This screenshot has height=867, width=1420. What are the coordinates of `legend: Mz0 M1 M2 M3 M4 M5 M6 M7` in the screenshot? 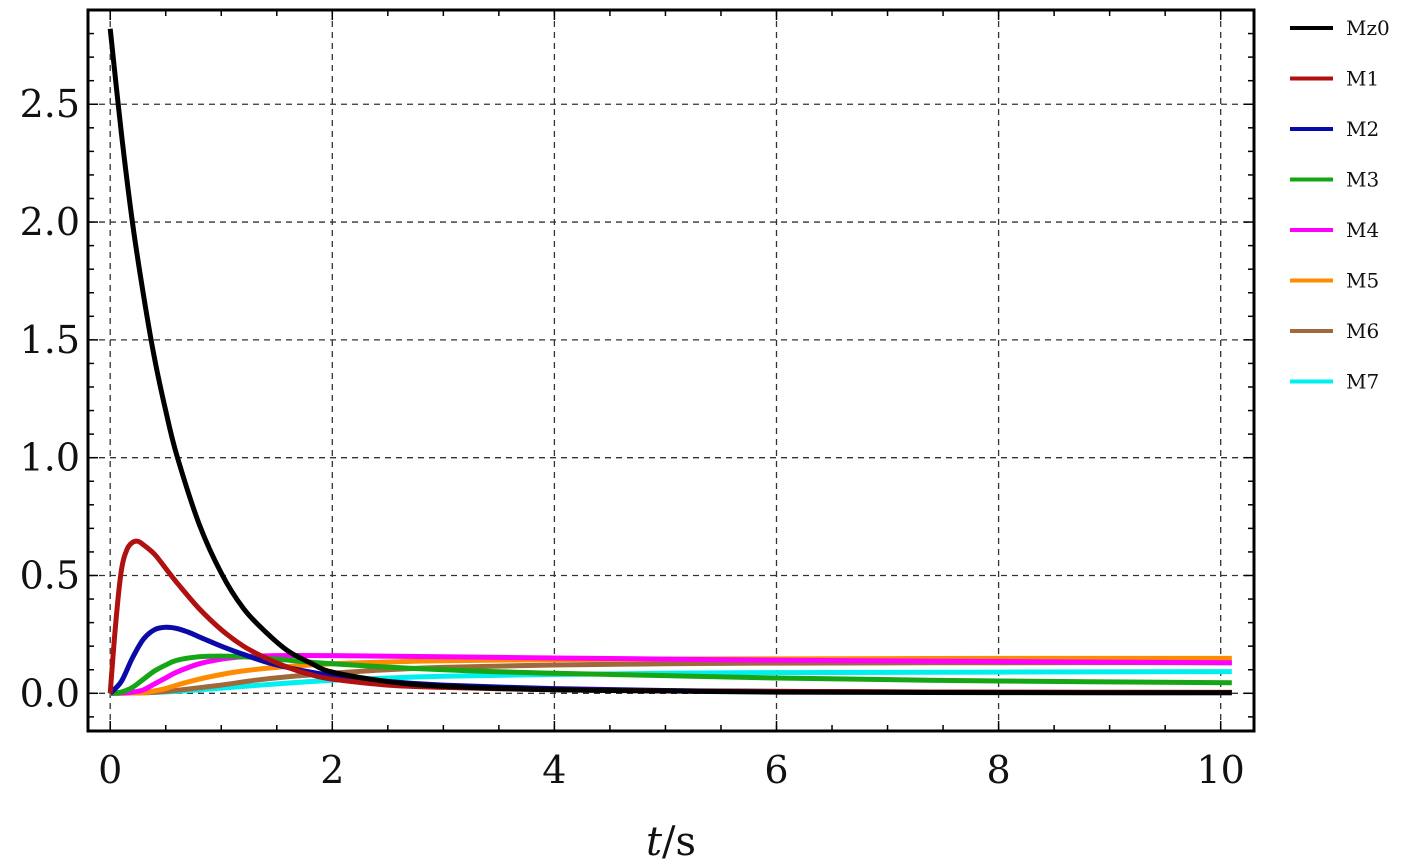 It's located at (1340, 205).